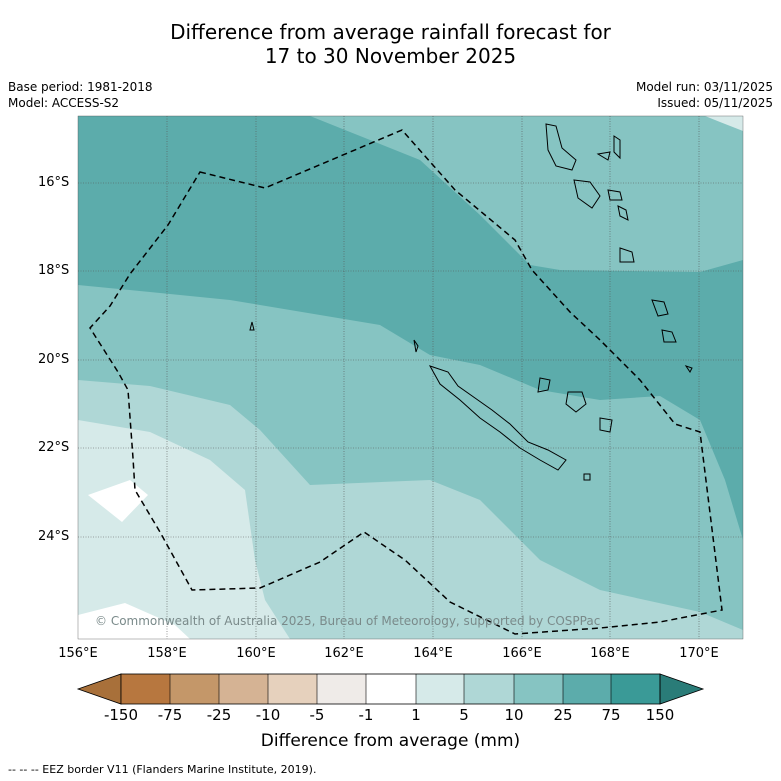  Describe the element at coordinates (464, 715) in the screenshot. I see `colorbar-label: 5` at that location.